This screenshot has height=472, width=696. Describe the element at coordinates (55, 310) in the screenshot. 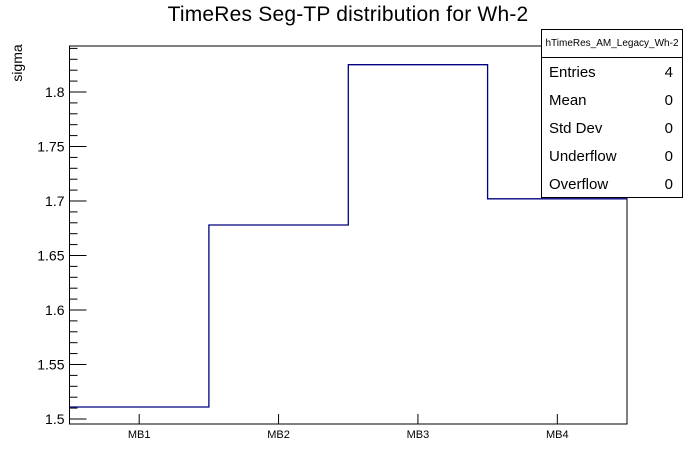

I see `y-tick-label: 1.6` at that location.